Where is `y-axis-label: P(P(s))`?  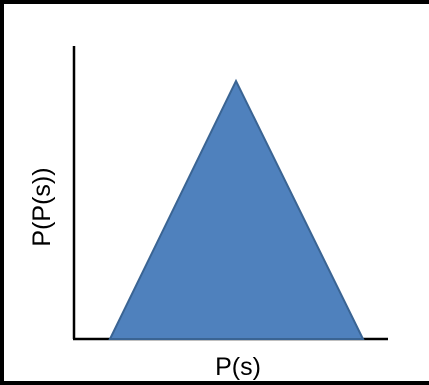 y-axis-label: P(P(s)) is located at coordinates (42, 206).